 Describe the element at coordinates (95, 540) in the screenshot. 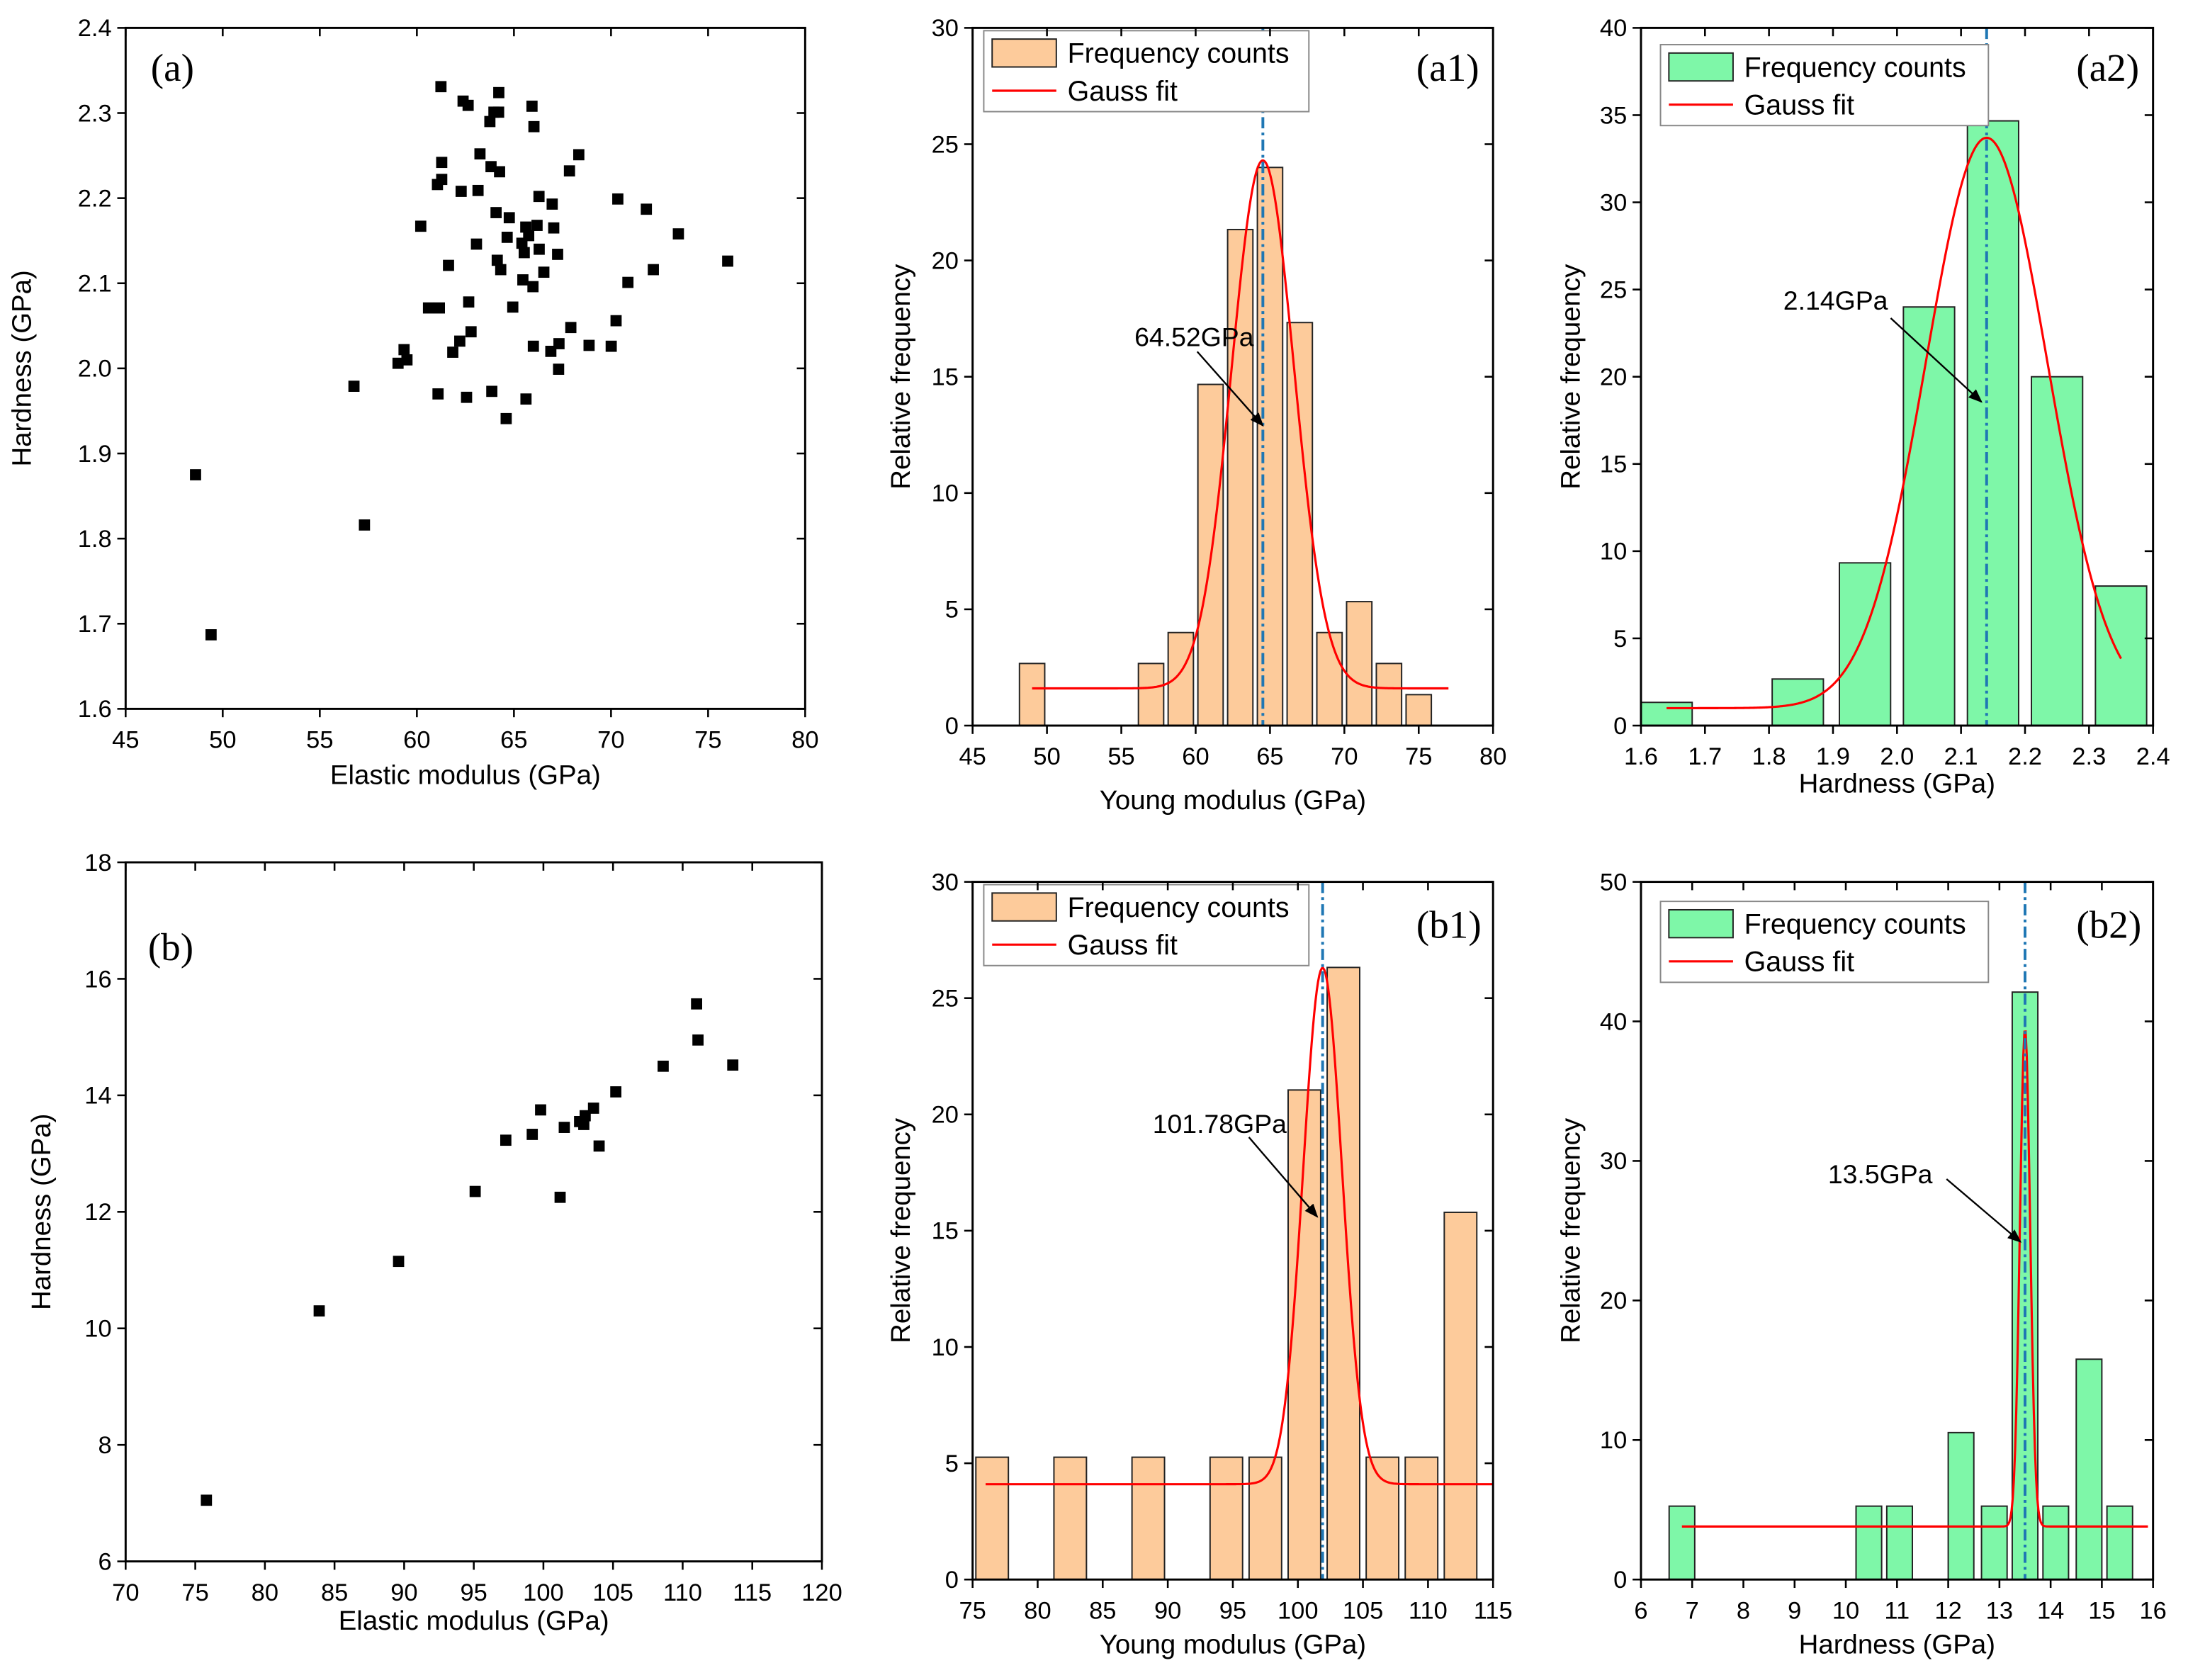

I see `y-tick-label: 1.8` at that location.